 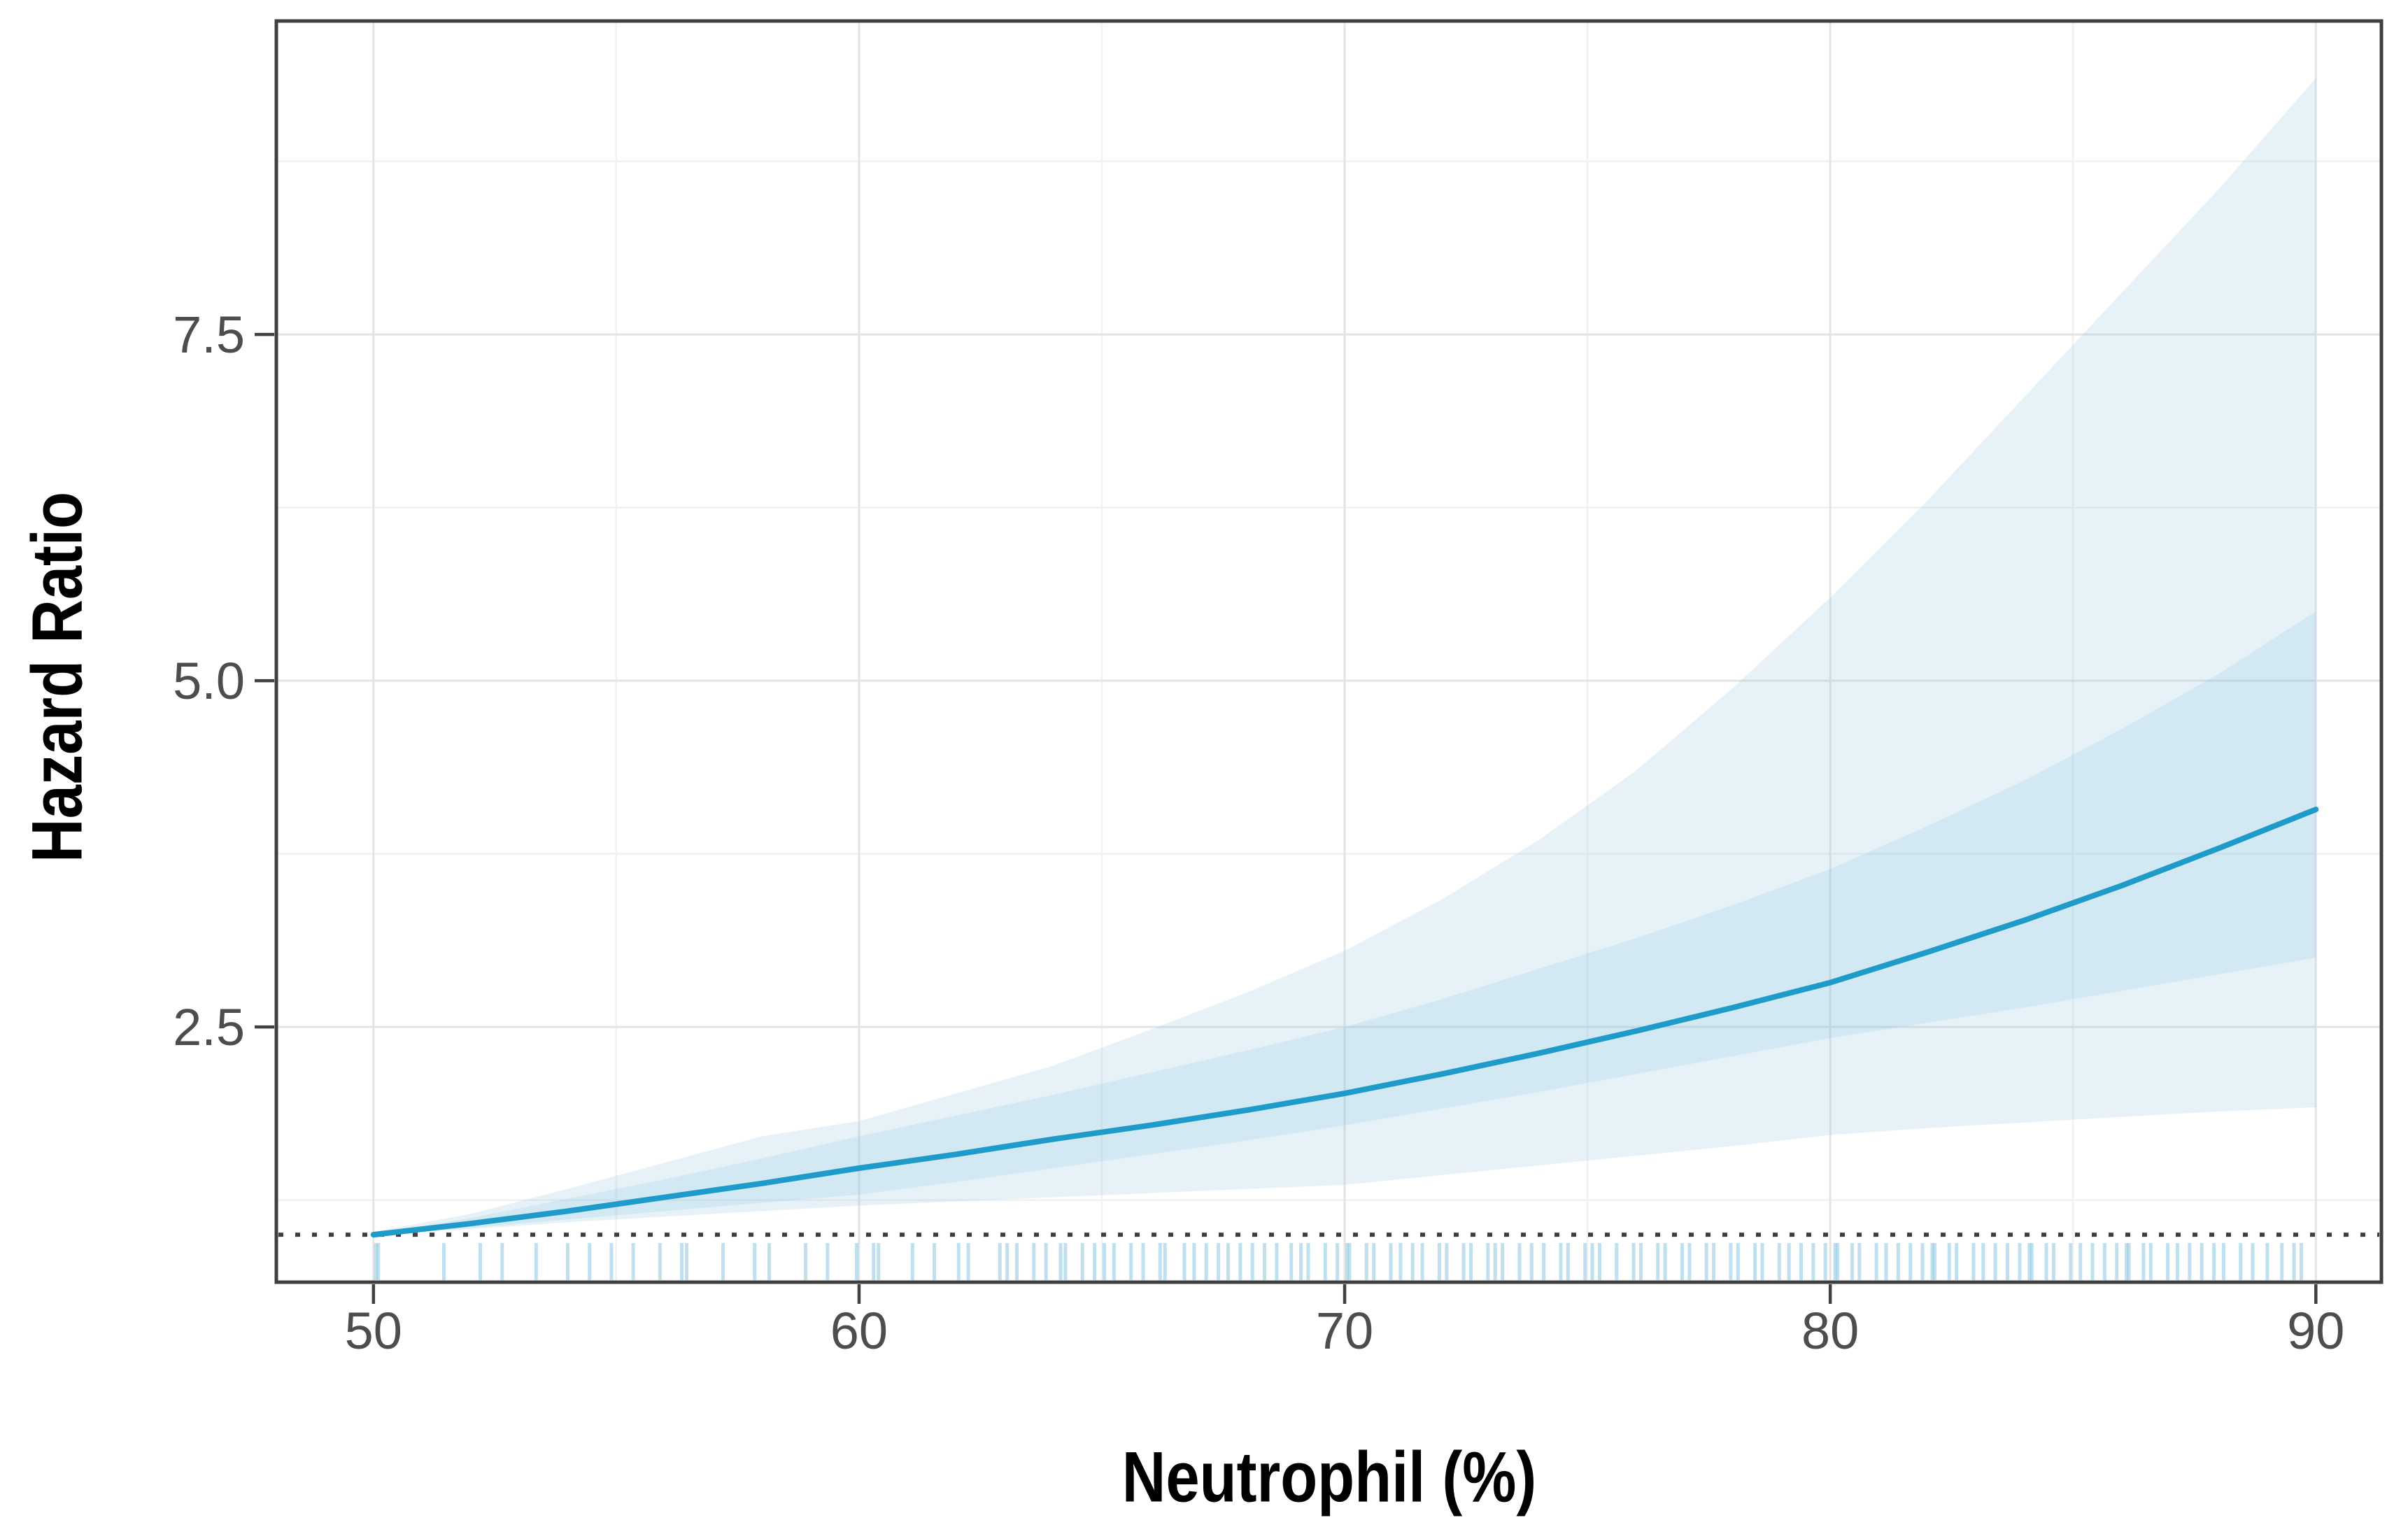 What do you see at coordinates (373, 1331) in the screenshot?
I see `x-axis-tick-label: 50` at bounding box center [373, 1331].